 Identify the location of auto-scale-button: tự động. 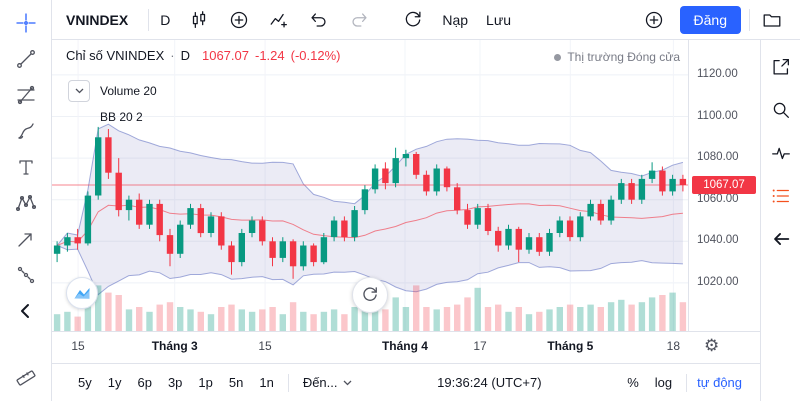
(720, 382).